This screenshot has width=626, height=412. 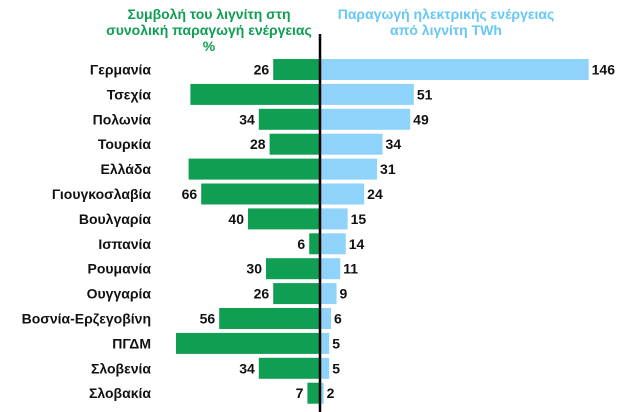 What do you see at coordinates (86, 319) in the screenshot?
I see `category-label: Βοσνία-Ερζεγοβίνη` at bounding box center [86, 319].